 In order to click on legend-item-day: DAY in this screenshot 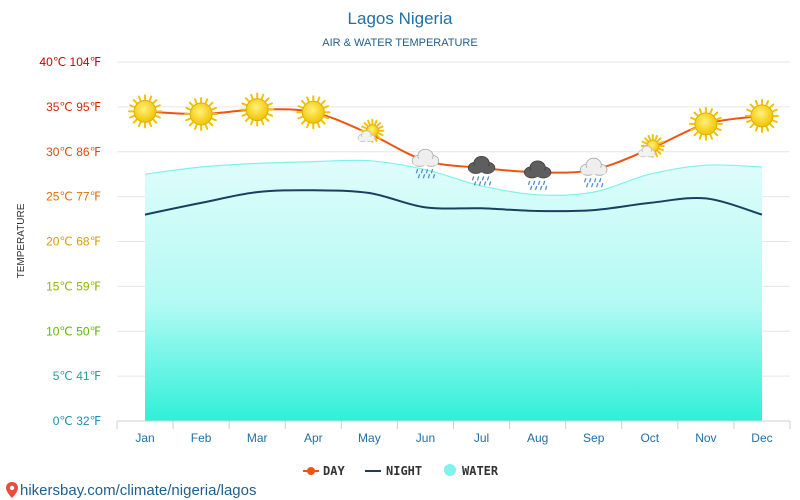, I will do `click(324, 471)`.